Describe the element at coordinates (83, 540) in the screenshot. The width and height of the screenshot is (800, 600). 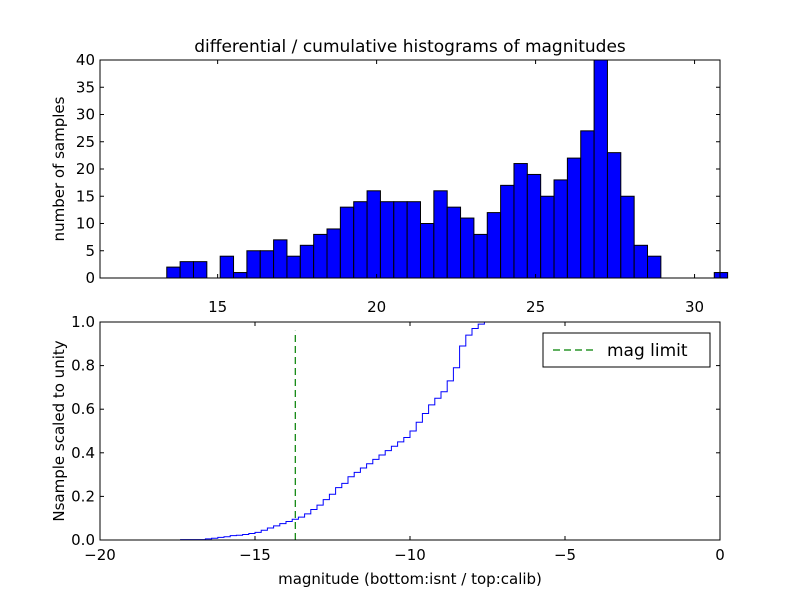
I see `y-tick-label: 0.0` at that location.